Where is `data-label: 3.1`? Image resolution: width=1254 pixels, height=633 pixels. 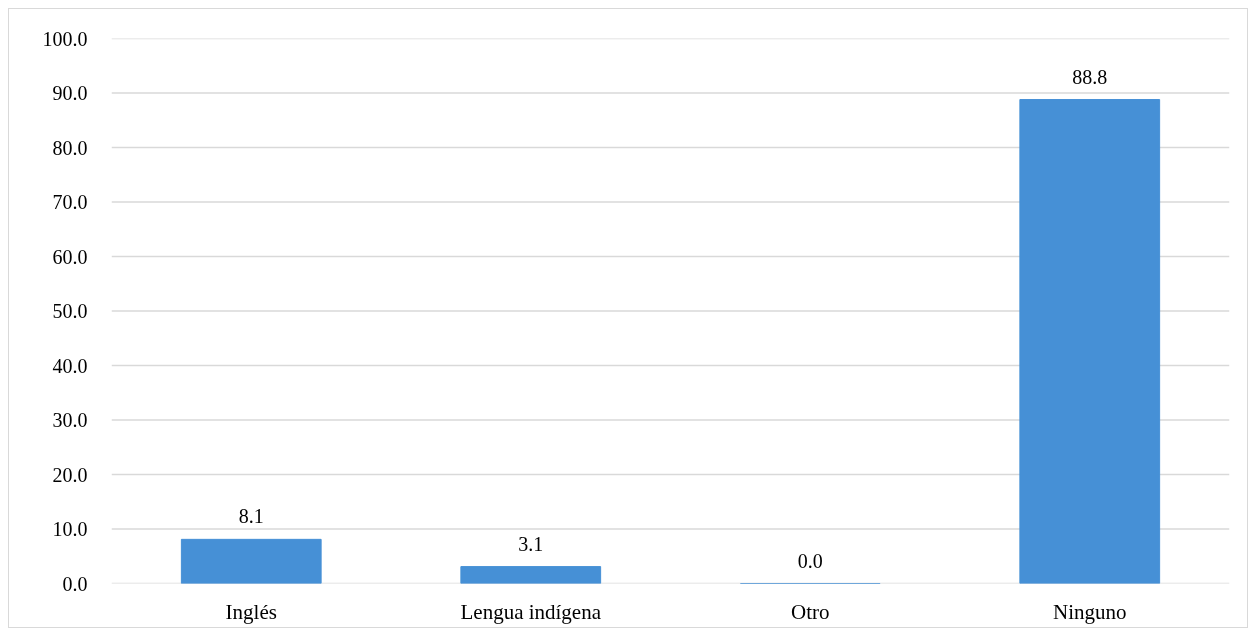 data-label: 3.1 is located at coordinates (531, 543).